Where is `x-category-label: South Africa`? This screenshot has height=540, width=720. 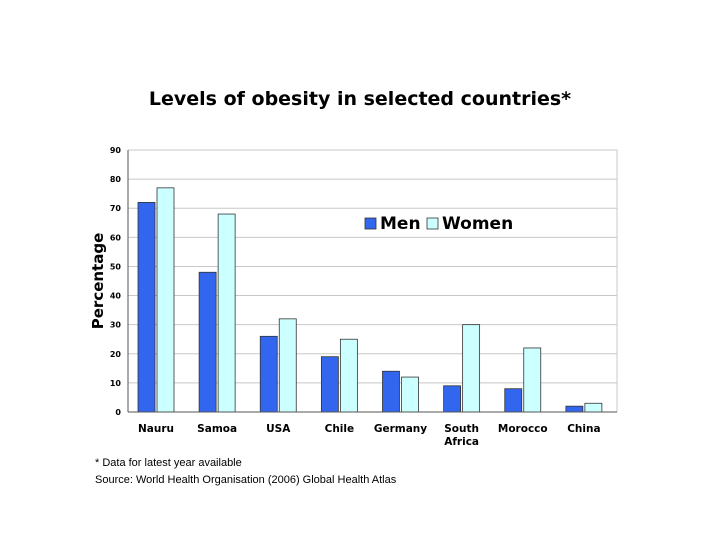 x-category-label: South Africa is located at coordinates (461, 435).